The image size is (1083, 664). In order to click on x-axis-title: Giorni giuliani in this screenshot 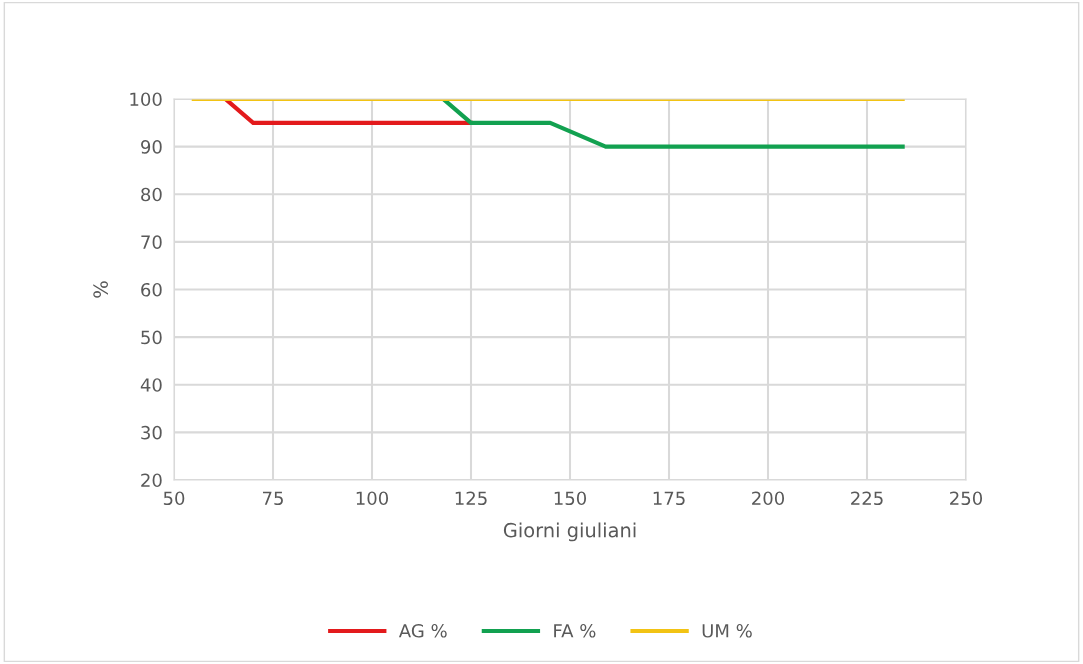, I will do `click(569, 532)`.